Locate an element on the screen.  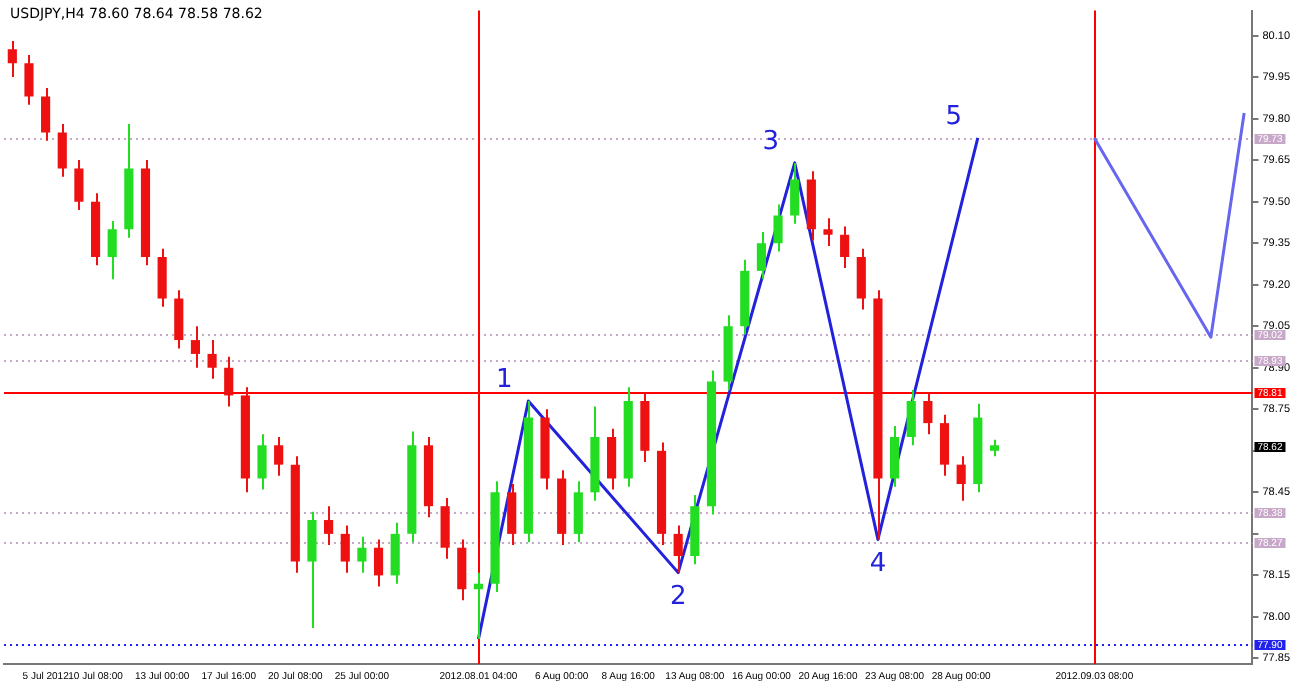
annotation: 3 is located at coordinates (770, 141).